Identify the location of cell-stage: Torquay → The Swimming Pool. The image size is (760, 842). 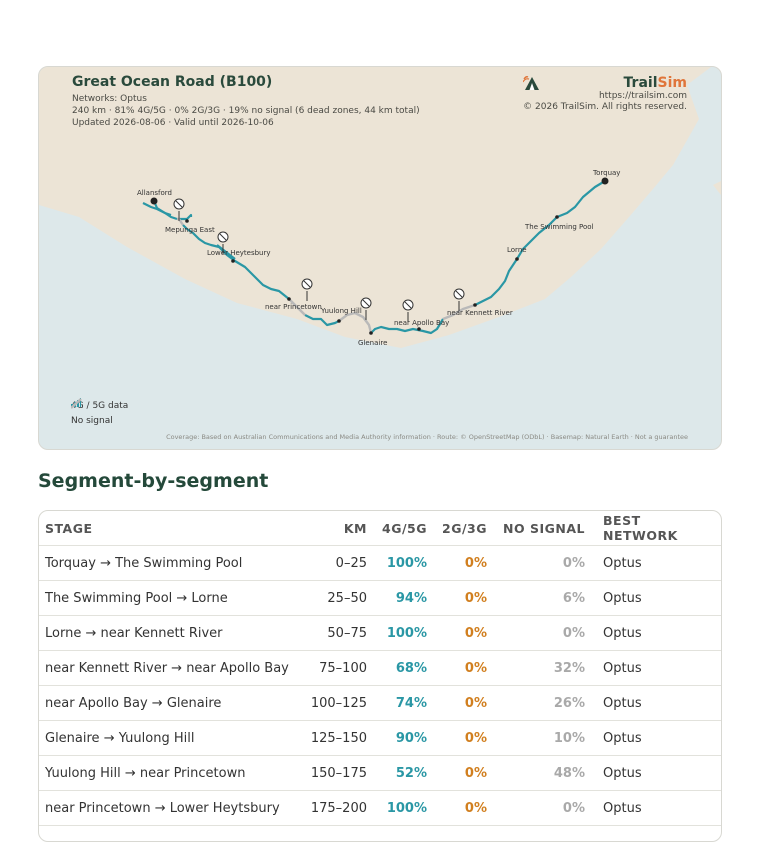
(170, 563).